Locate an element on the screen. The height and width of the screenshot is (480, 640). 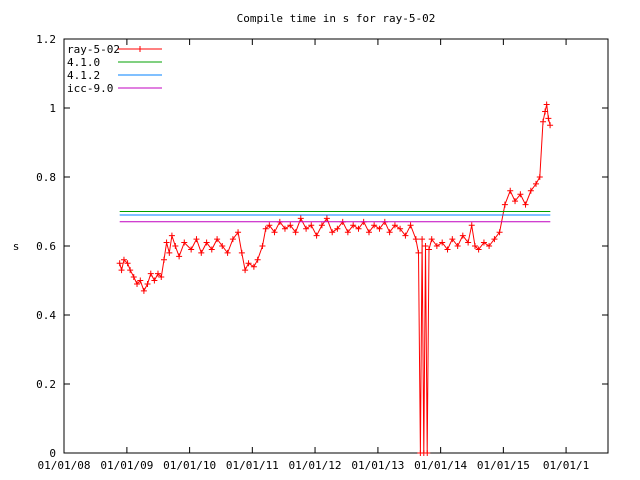
x-tick-label: 01/01/11 is located at coordinates (252, 465).